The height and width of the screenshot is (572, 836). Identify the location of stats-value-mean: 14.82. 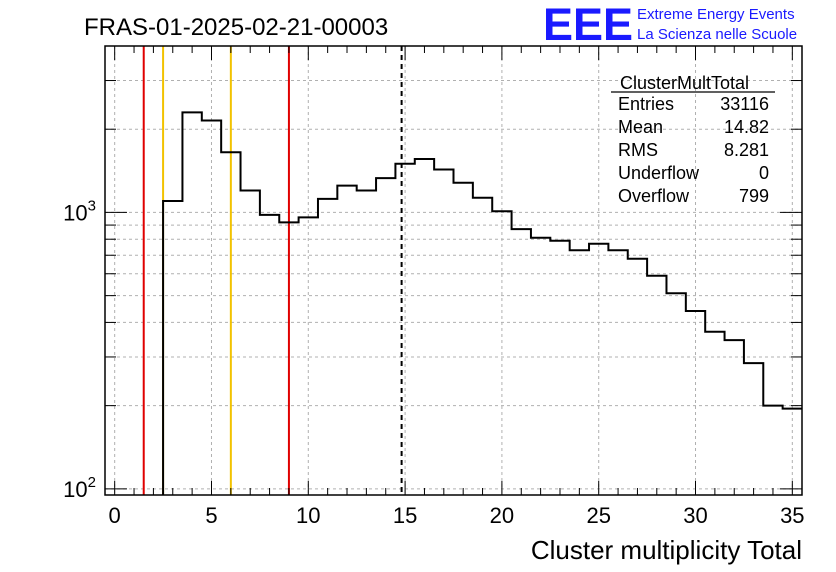
(746, 127).